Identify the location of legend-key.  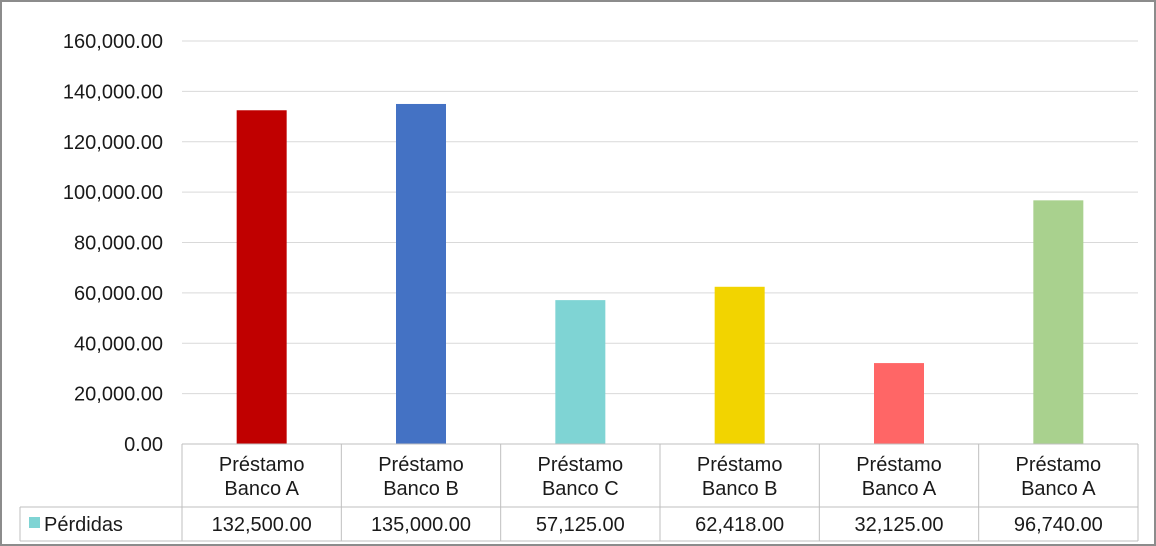
(34, 522).